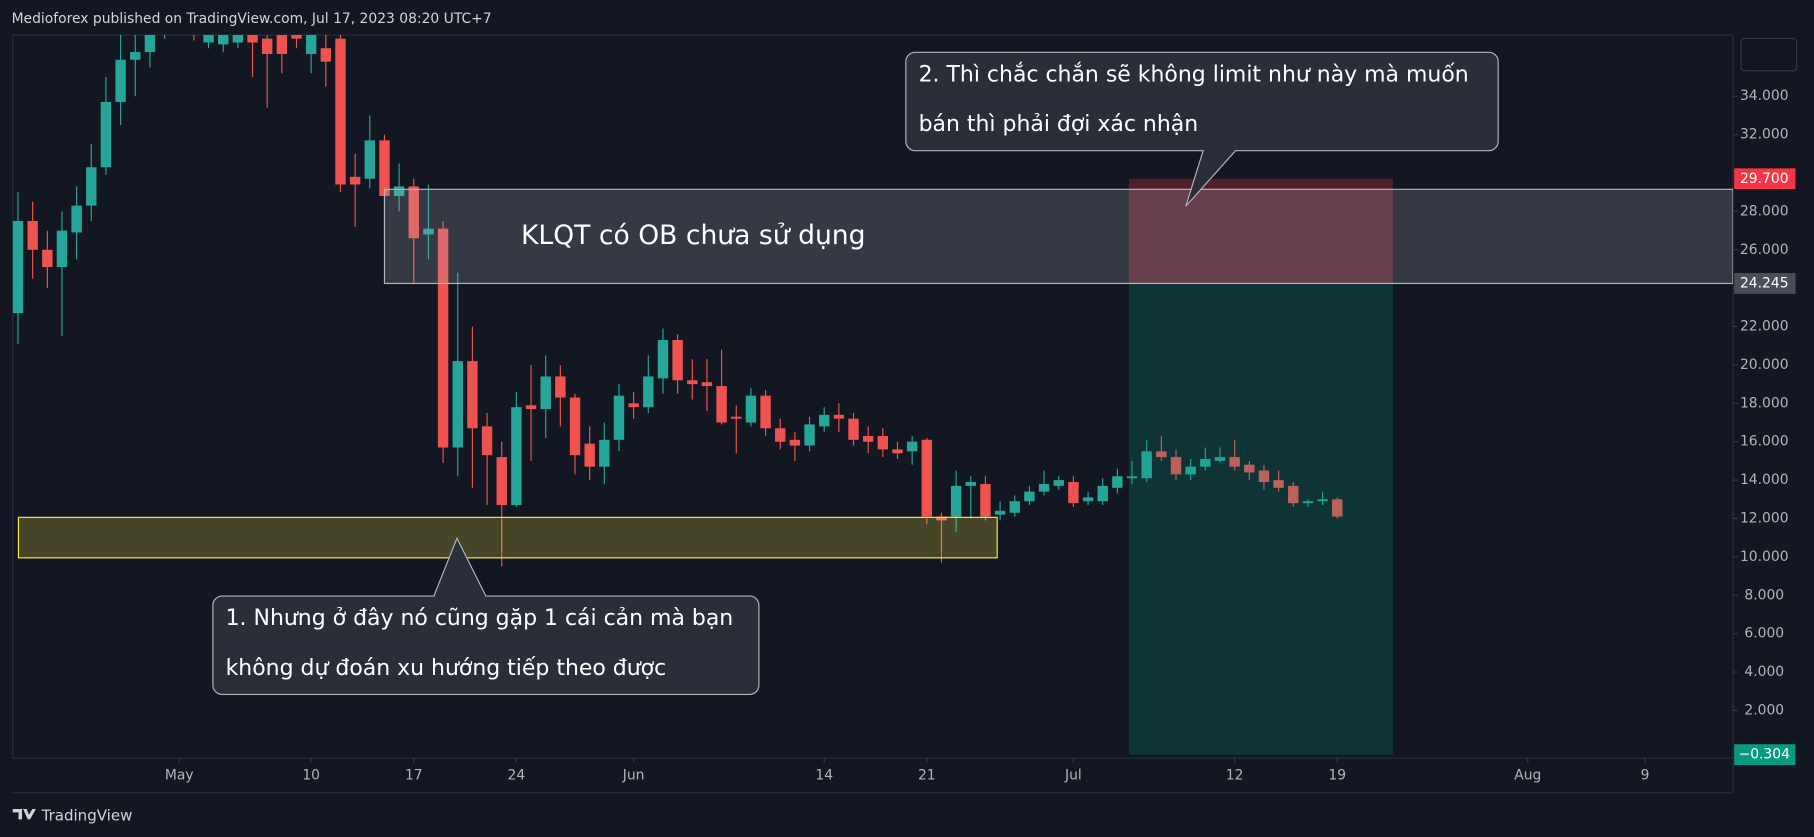  Describe the element at coordinates (1764, 403) in the screenshot. I see `y-tick-label: 18.000` at that location.